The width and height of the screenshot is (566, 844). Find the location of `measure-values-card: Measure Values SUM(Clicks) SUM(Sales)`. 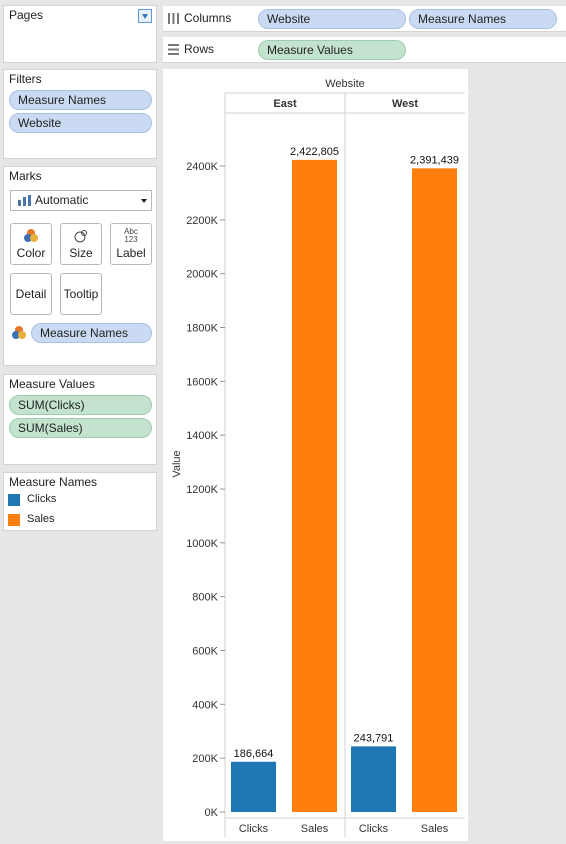

measure-values-card: Measure Values SUM(Clicks) SUM(Sales) is located at coordinates (80, 419).